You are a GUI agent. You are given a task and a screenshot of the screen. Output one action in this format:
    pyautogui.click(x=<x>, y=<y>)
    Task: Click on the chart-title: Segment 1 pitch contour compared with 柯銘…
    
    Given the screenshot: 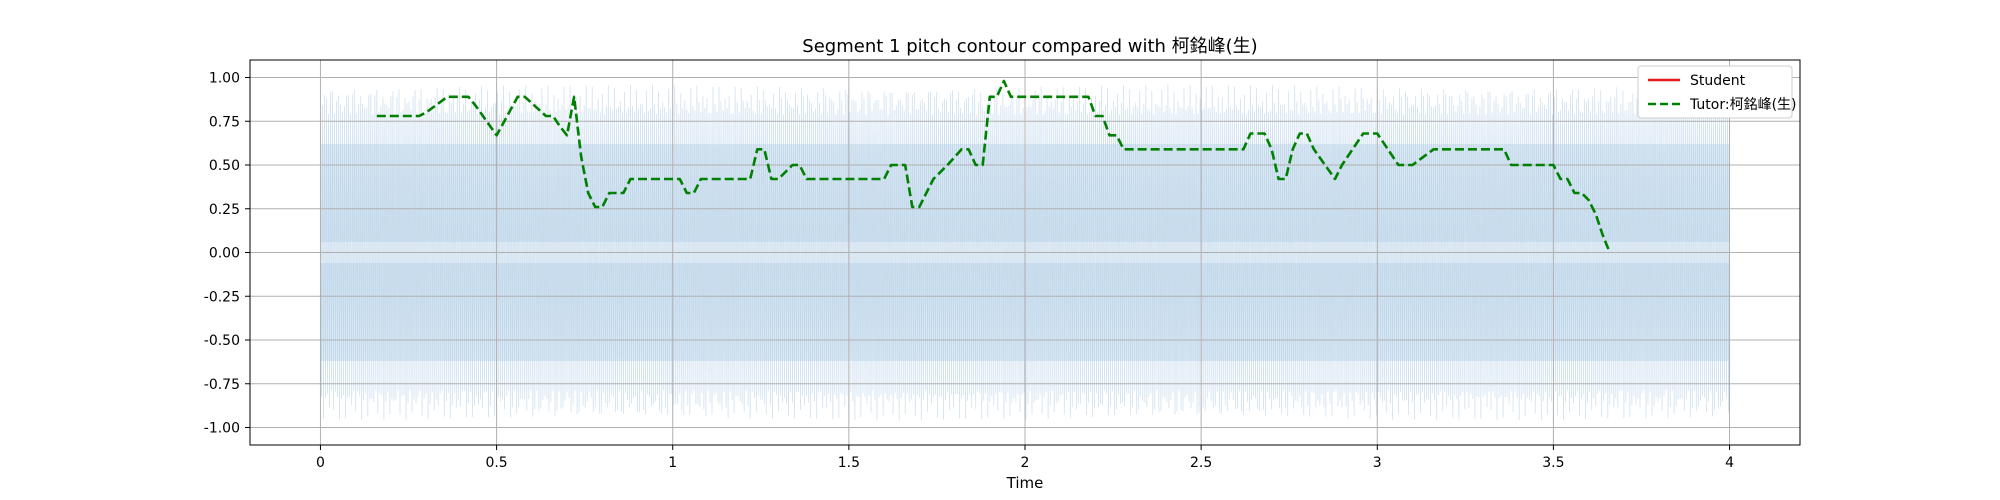 What is the action you would take?
    pyautogui.click(x=1029, y=46)
    